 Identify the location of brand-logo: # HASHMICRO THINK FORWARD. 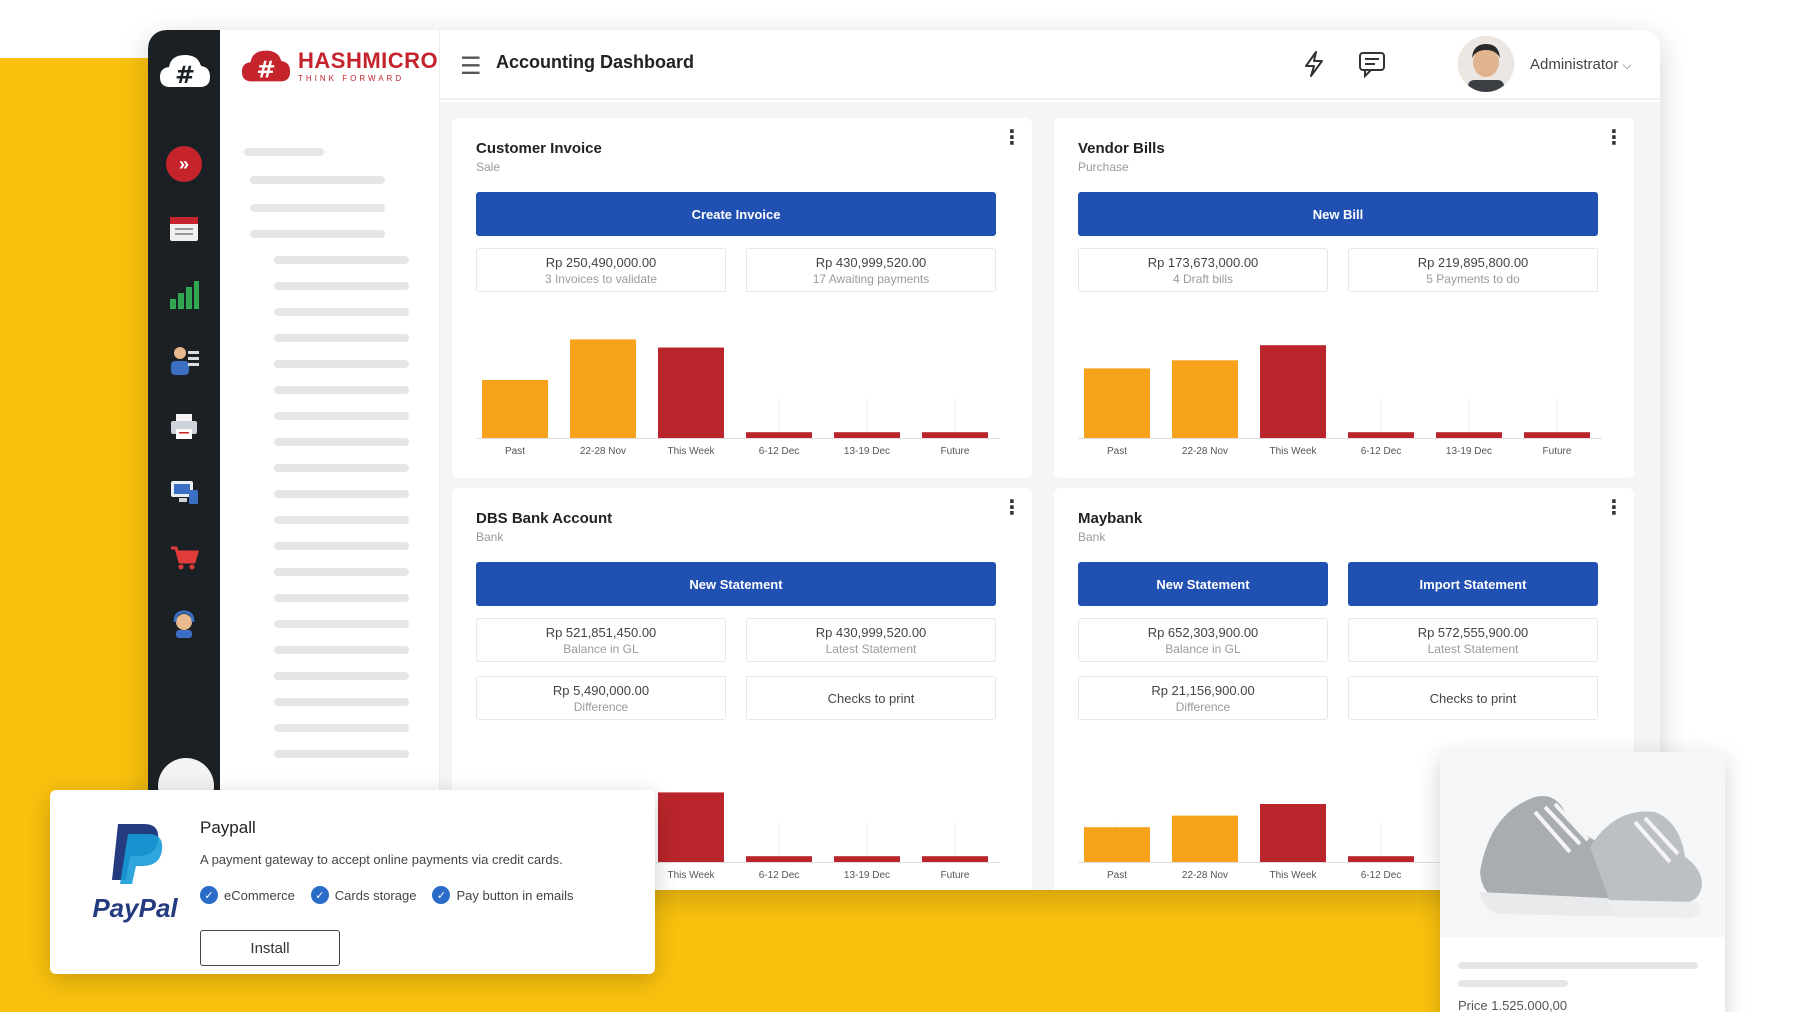
(339, 66).